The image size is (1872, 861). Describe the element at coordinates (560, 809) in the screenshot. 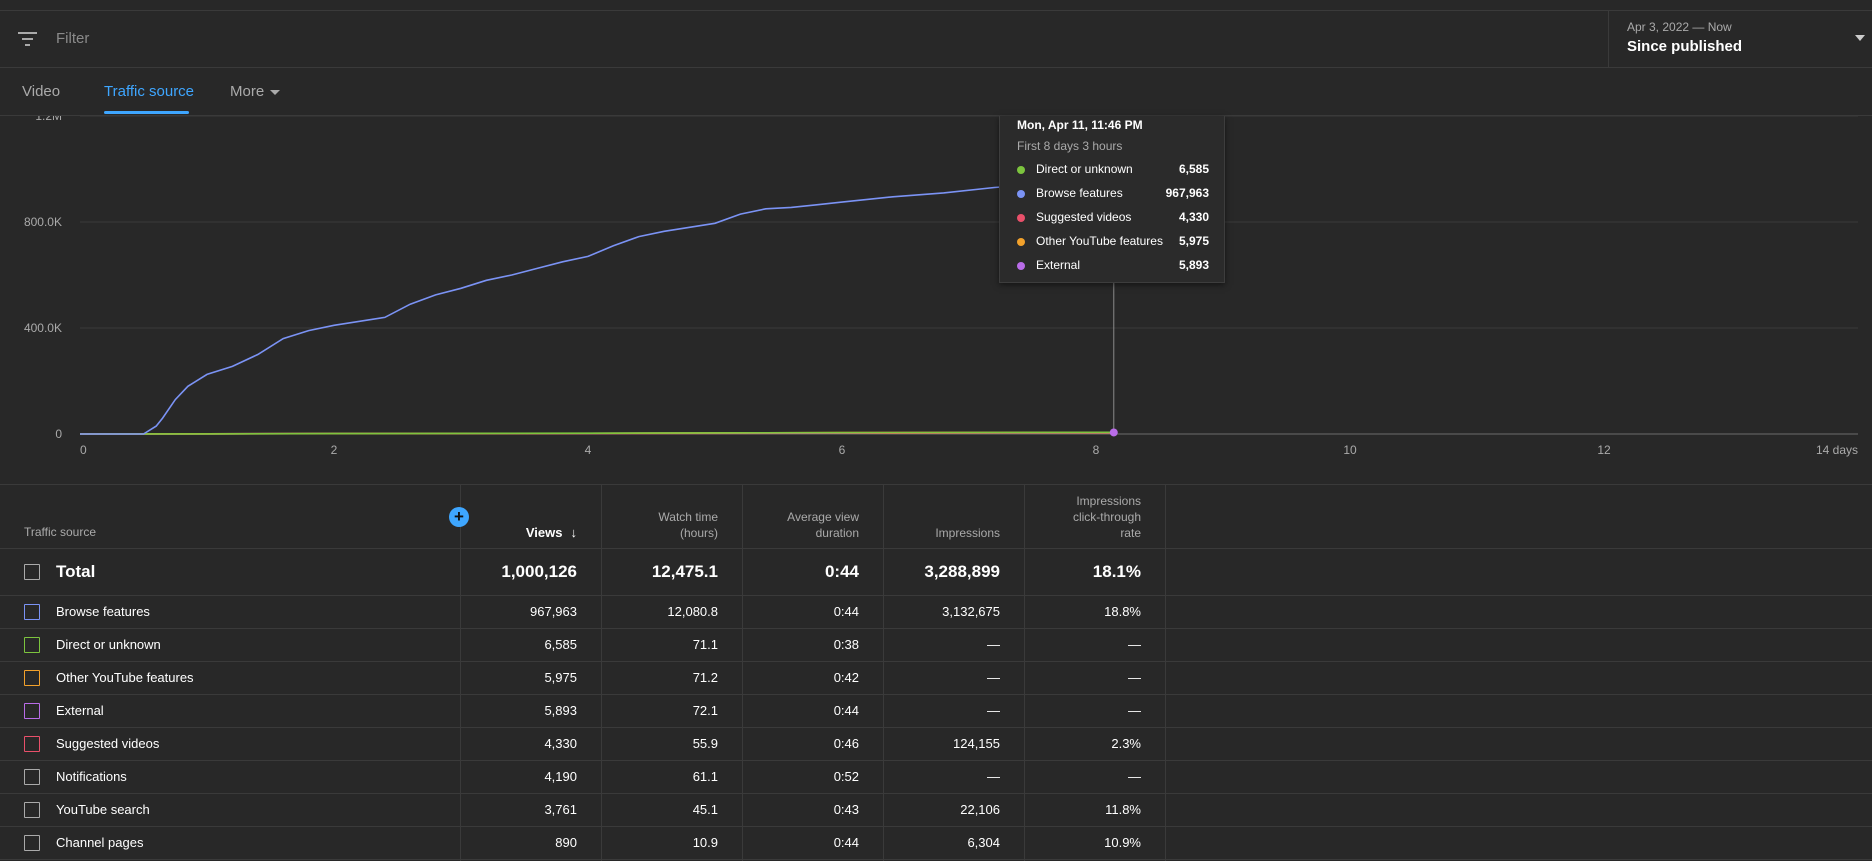

I see `cell-views: 3,761` at that location.